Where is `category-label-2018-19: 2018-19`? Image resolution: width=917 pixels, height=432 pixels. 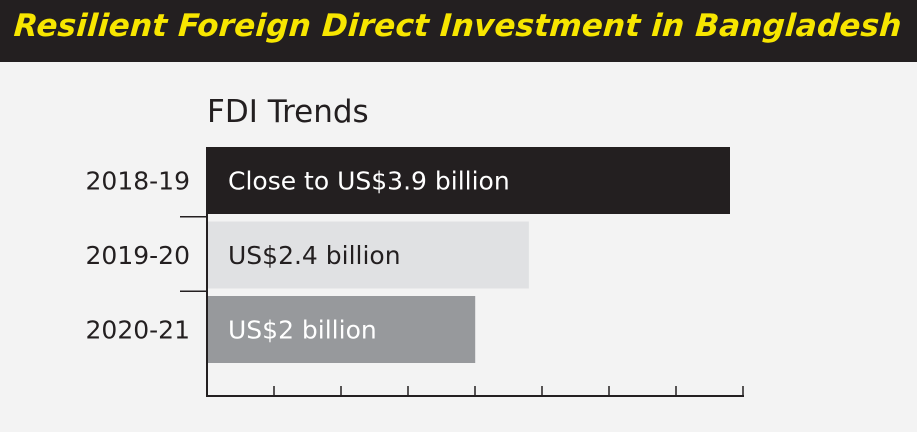
category-label-2018-19: 2018-19 is located at coordinates (138, 181).